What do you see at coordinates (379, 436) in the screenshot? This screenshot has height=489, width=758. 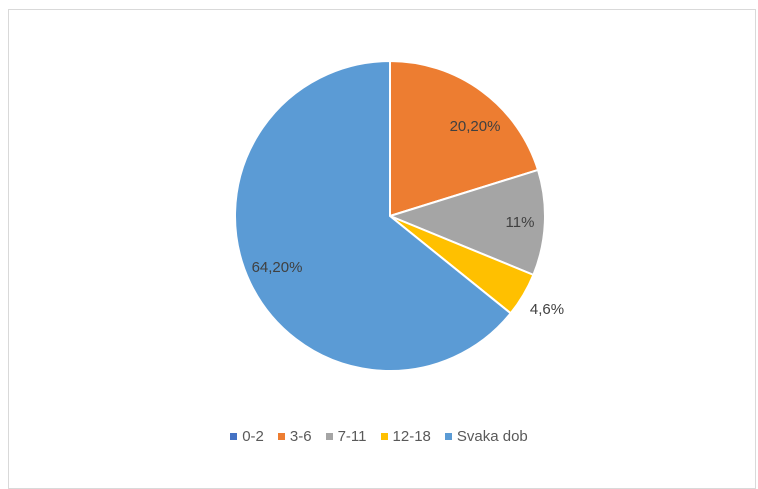 I see `legend: 0-2 3-6 7-11 12-18 Svaka dob` at bounding box center [379, 436].